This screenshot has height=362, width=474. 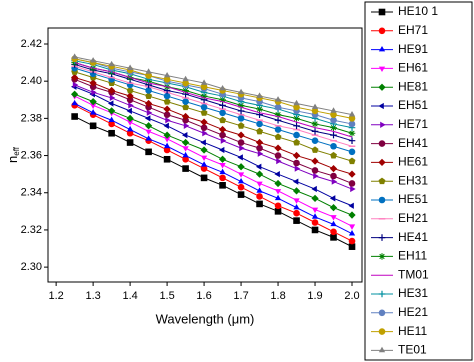 What do you see at coordinates (16, 151) in the screenshot?
I see `y-axis-label-sub: eff` at bounding box center [16, 151].